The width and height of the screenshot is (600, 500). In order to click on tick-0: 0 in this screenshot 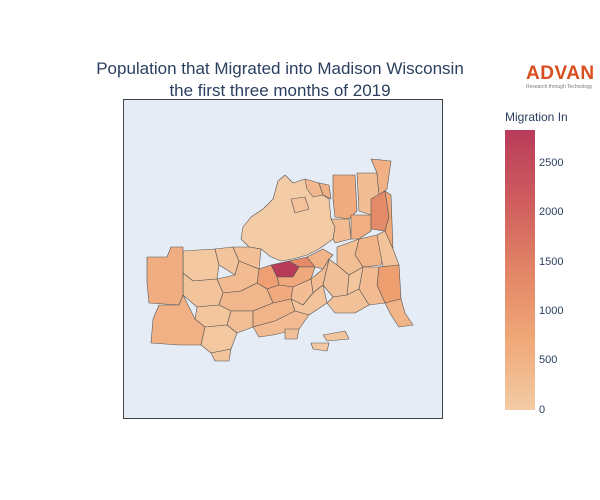, I will do `click(542, 410)`.